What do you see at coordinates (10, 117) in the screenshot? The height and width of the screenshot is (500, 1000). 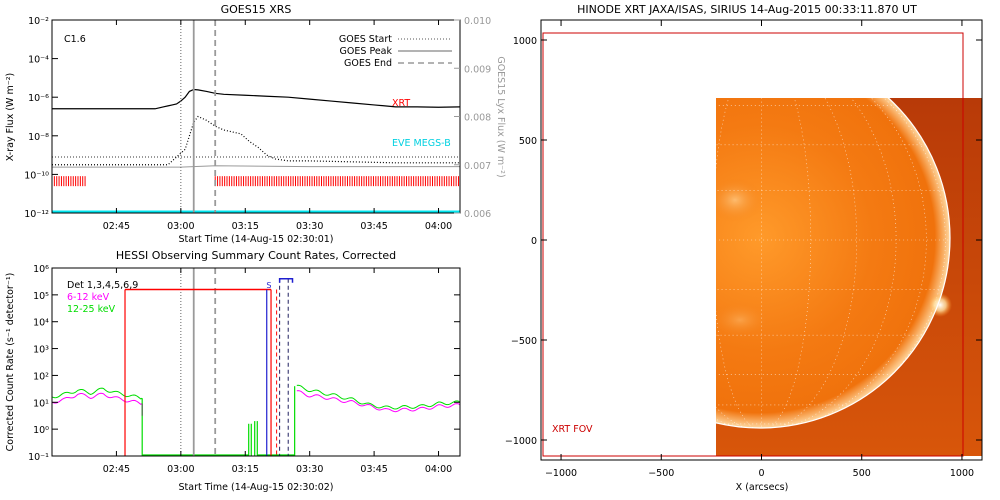 I see `goes-y-left-label: X-ray Flux (W m⁻²)` at bounding box center [10, 117].